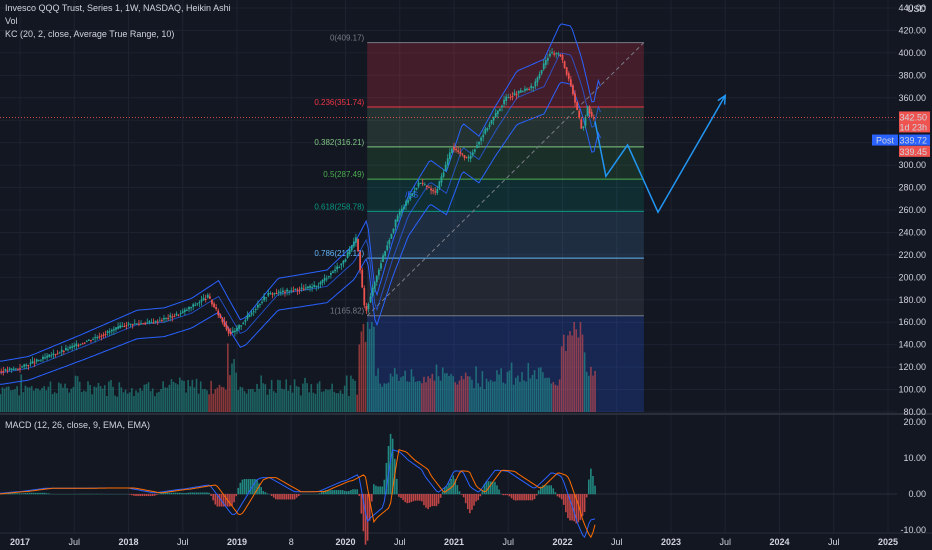 The height and width of the screenshot is (550, 932). I want to click on fib-trendline, so click(505, 179).